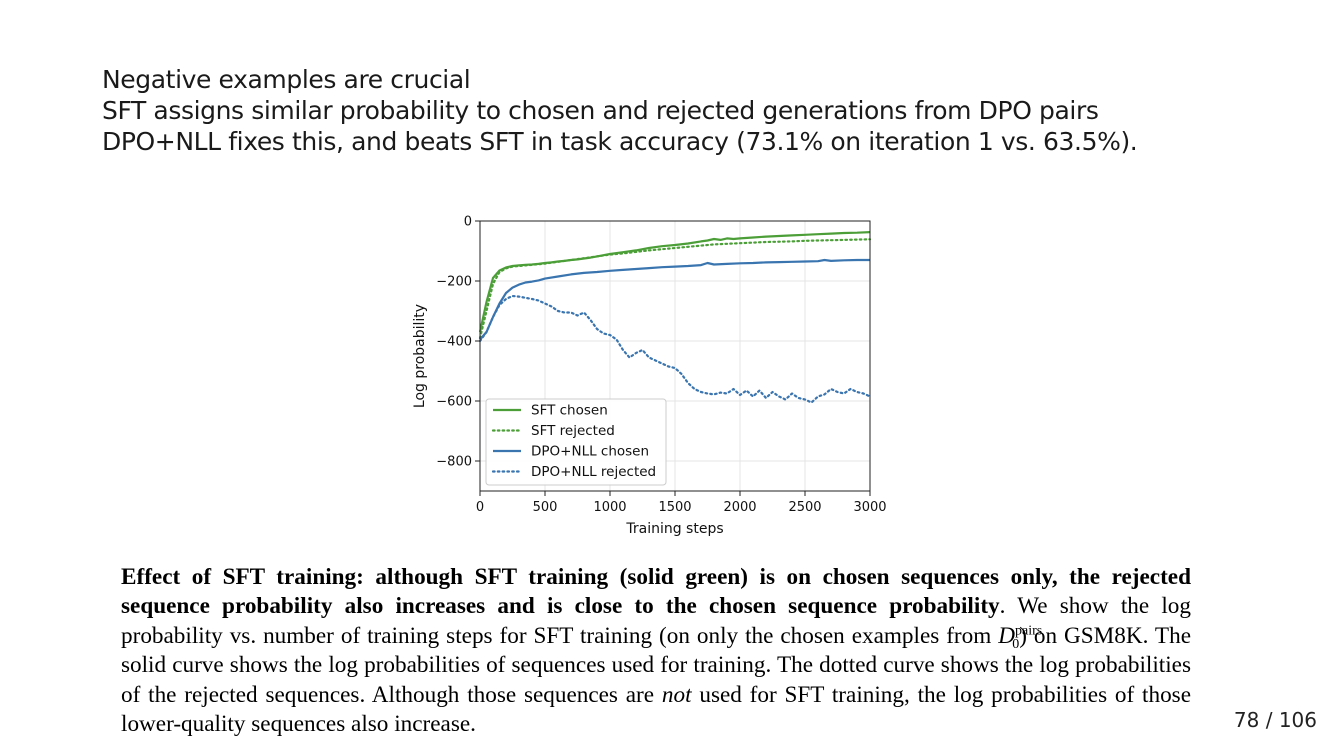  What do you see at coordinates (420, 356) in the screenshot?
I see `y-axis-label: Log probability` at bounding box center [420, 356].